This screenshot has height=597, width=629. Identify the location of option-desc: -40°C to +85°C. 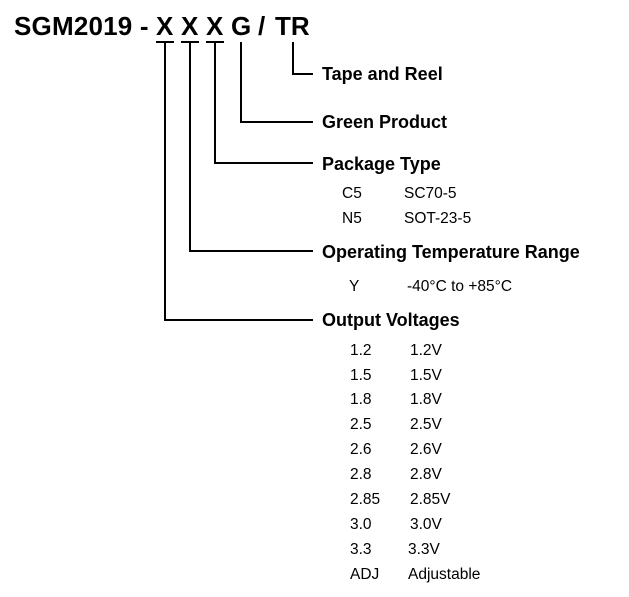
(460, 286).